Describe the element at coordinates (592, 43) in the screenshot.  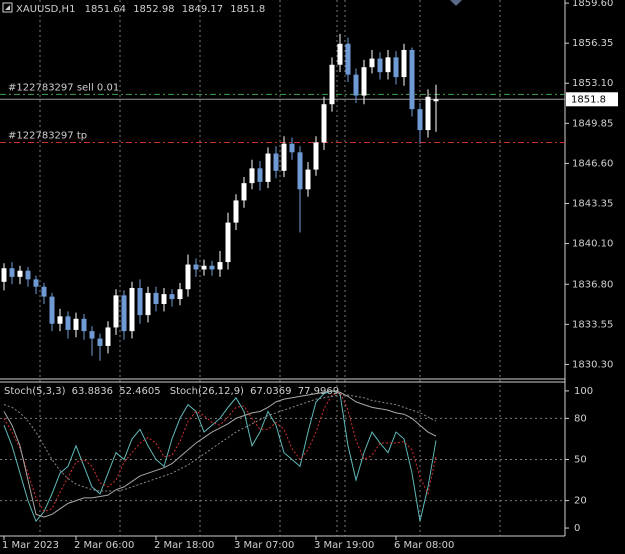
I see `y-tick-label: 1856.35` at that location.